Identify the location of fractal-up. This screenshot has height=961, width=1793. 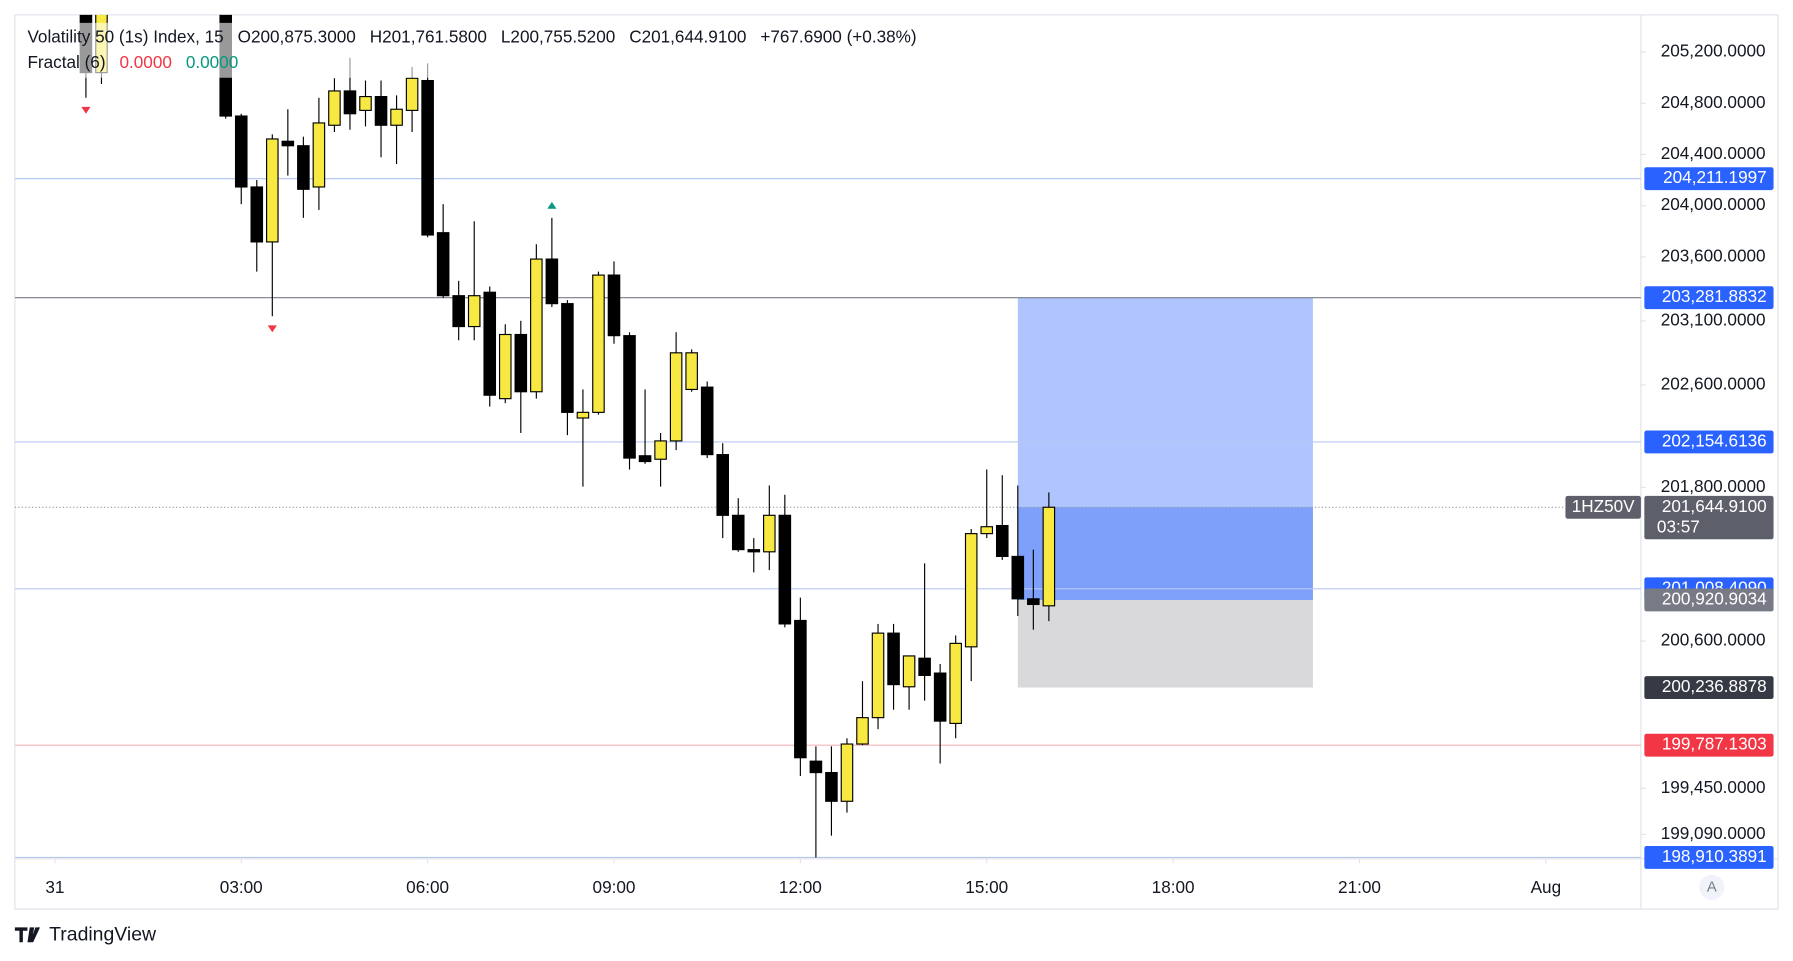
(552, 205).